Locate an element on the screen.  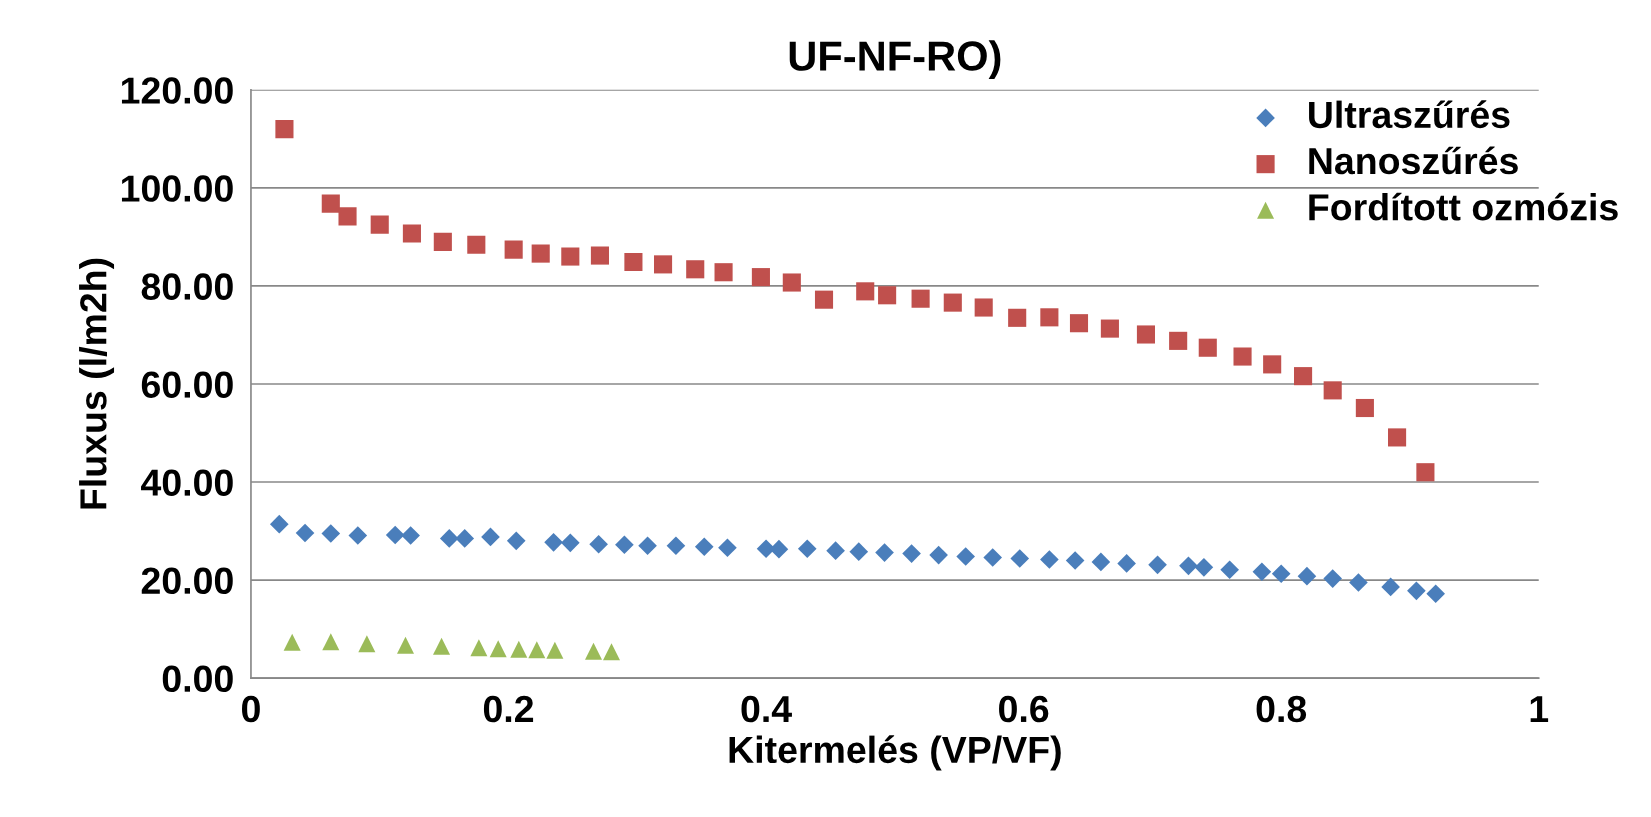
x-tick-label: 0.4 is located at coordinates (766, 709).